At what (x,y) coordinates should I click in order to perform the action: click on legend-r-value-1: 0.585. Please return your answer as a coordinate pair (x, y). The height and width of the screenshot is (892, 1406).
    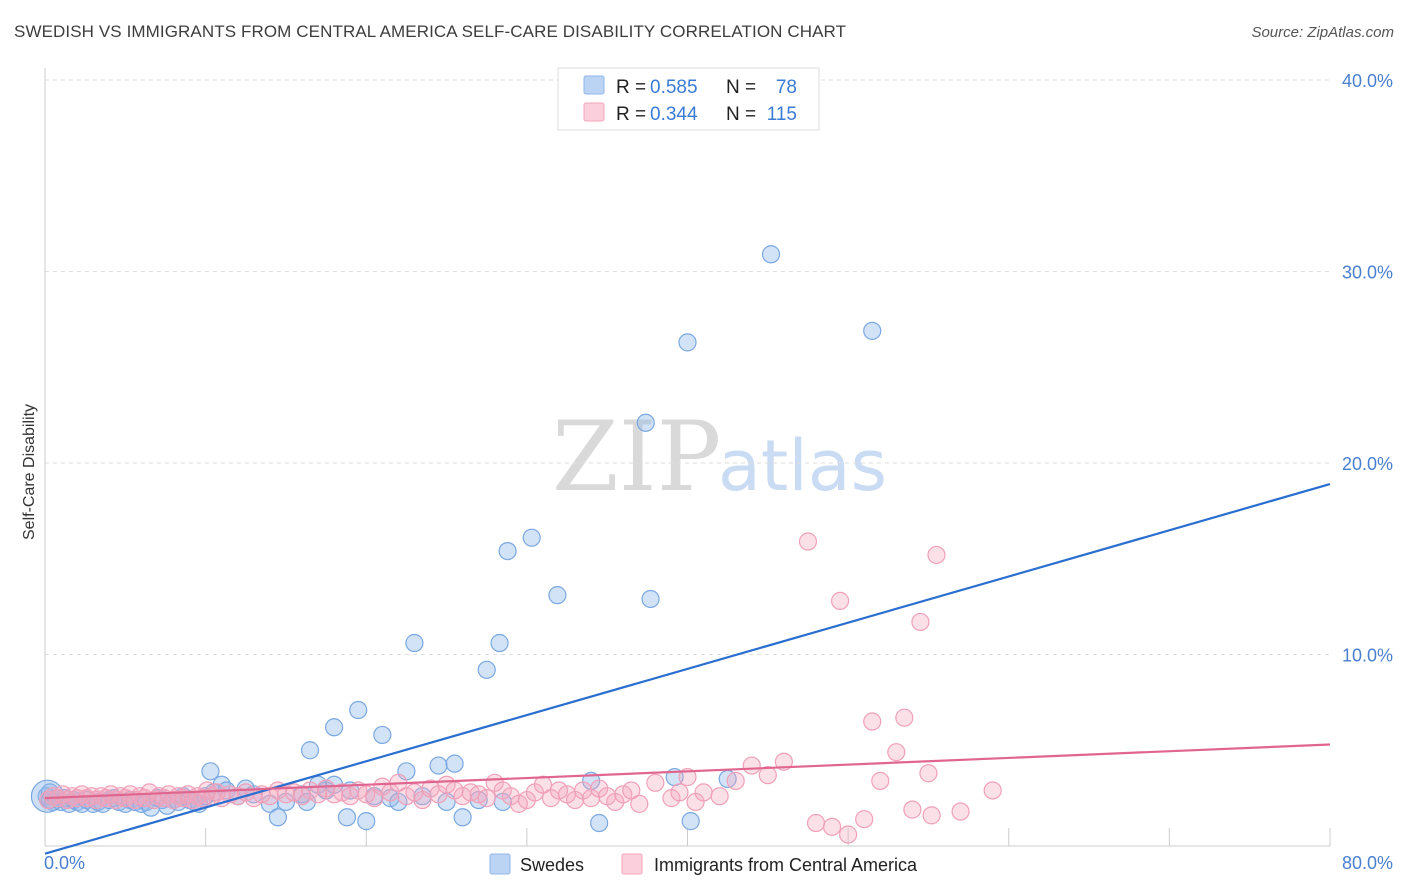
    Looking at the image, I should click on (674, 87).